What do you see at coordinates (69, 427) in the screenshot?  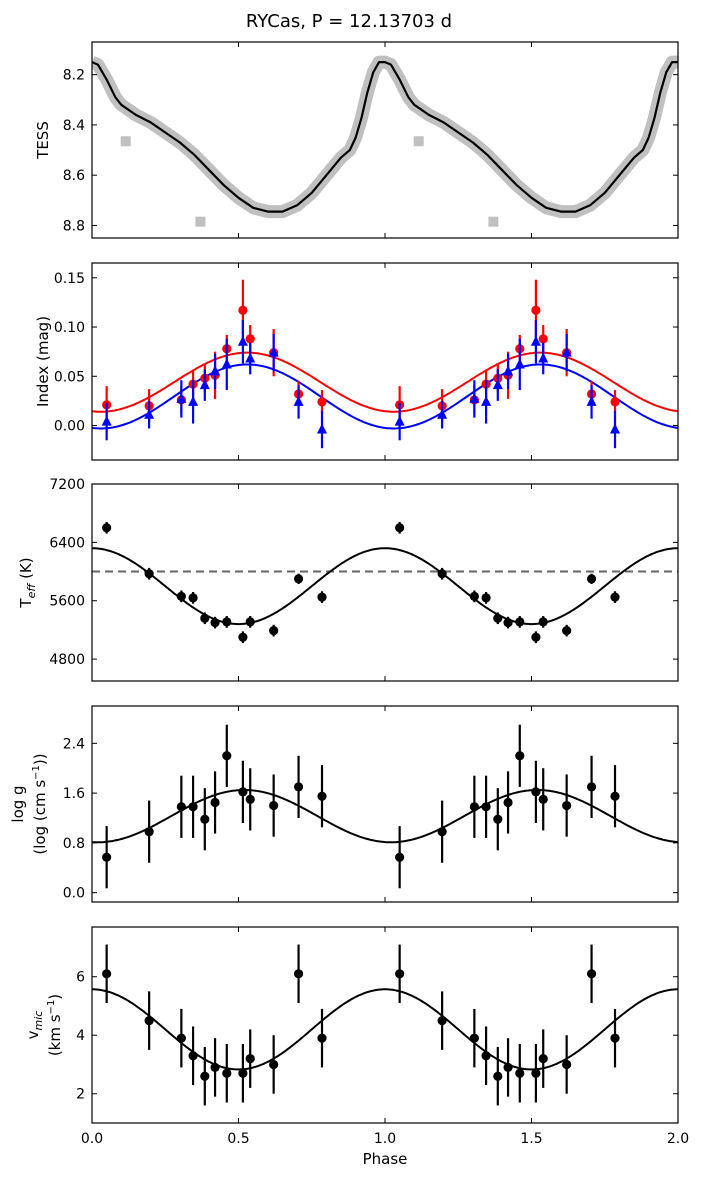 I see `y-tick-label: 0.00` at bounding box center [69, 427].